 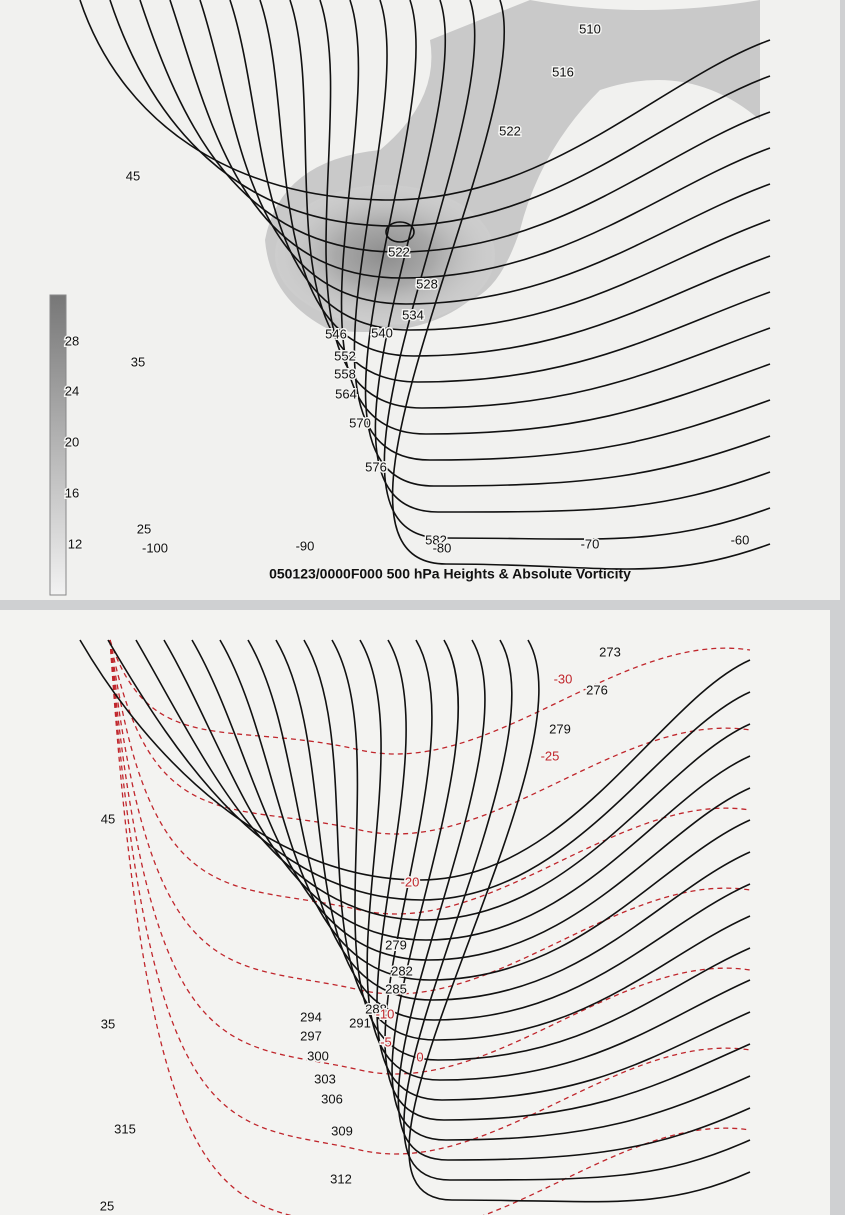 What do you see at coordinates (305, 545) in the screenshot?
I see `map-label: -90` at bounding box center [305, 545].